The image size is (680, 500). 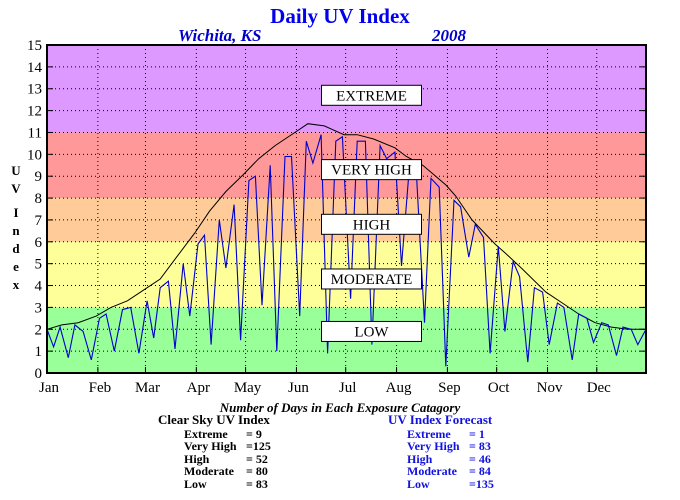 I want to click on y-axis-letter: e, so click(x=16, y=266).